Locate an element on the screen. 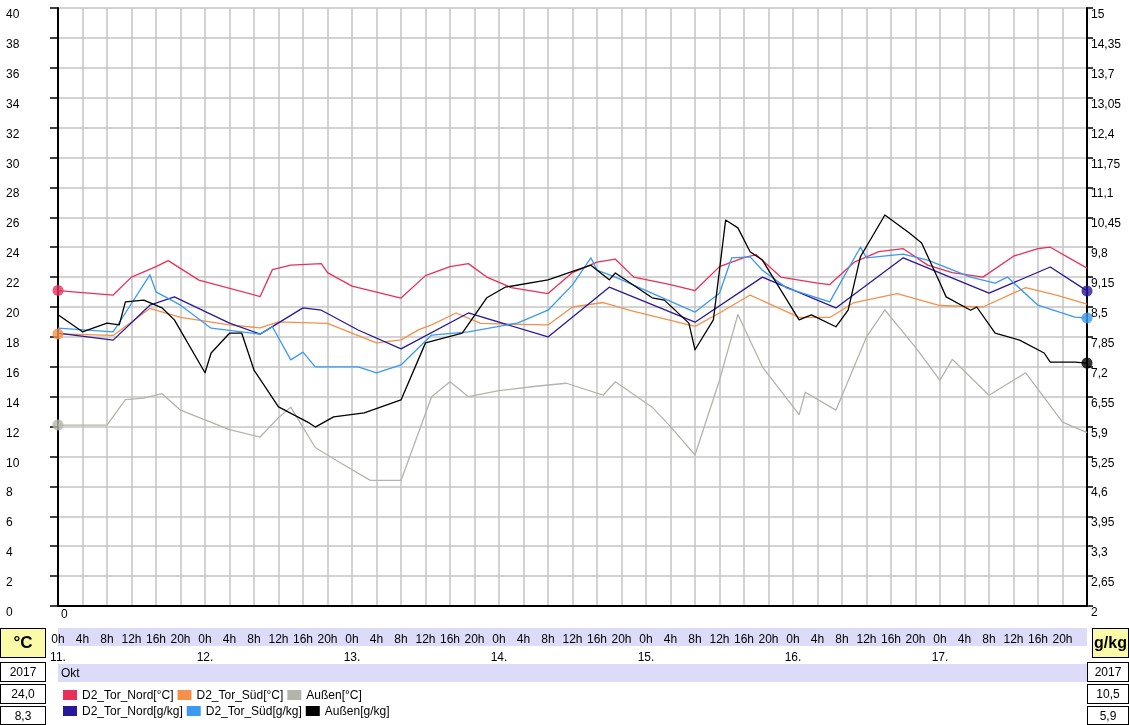 The width and height of the screenshot is (1129, 725). y2-tick-label: 13,05 is located at coordinates (1106, 103).